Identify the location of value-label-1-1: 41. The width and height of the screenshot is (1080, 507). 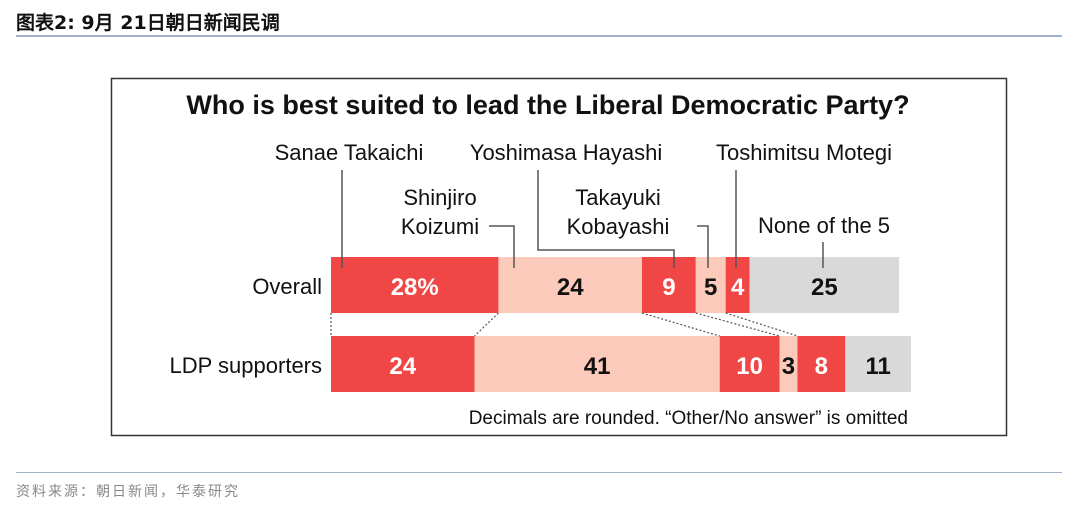
(597, 366).